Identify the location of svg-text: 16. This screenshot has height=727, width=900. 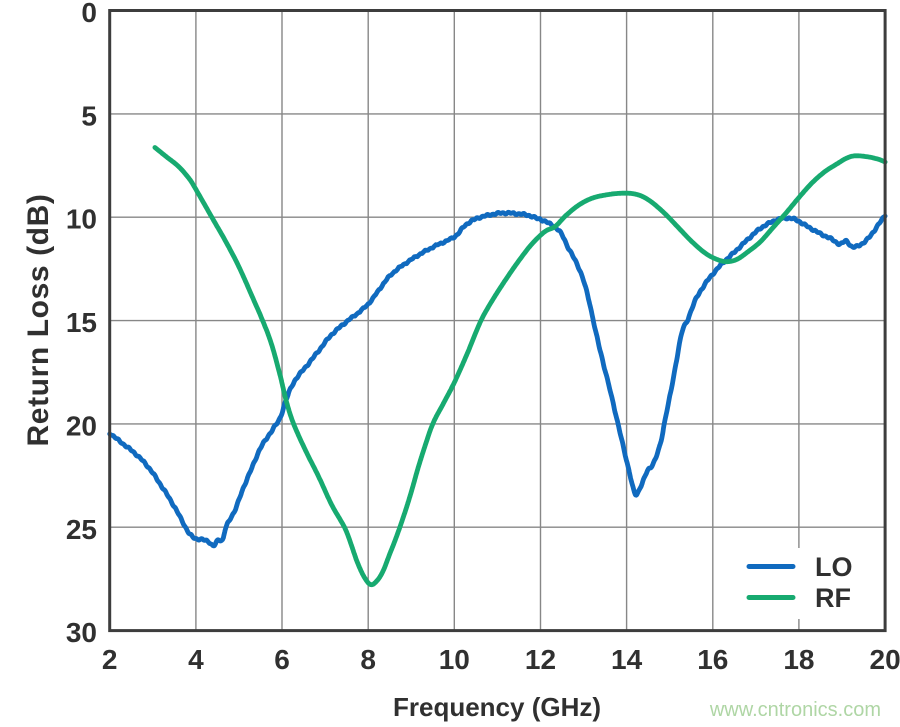
(712, 659).